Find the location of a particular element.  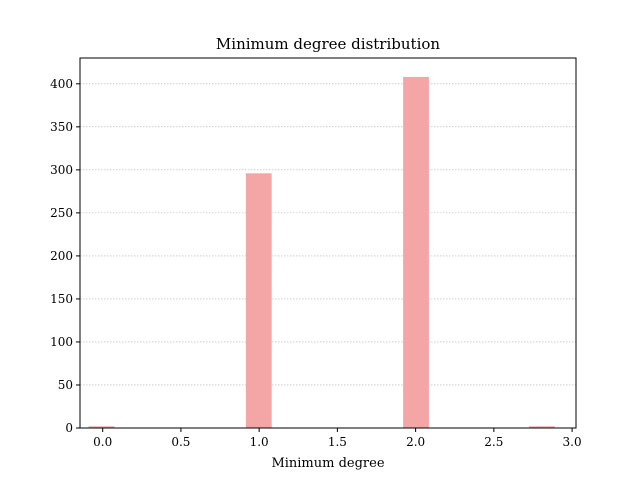

x-tick-label: 1.5 is located at coordinates (337, 442).